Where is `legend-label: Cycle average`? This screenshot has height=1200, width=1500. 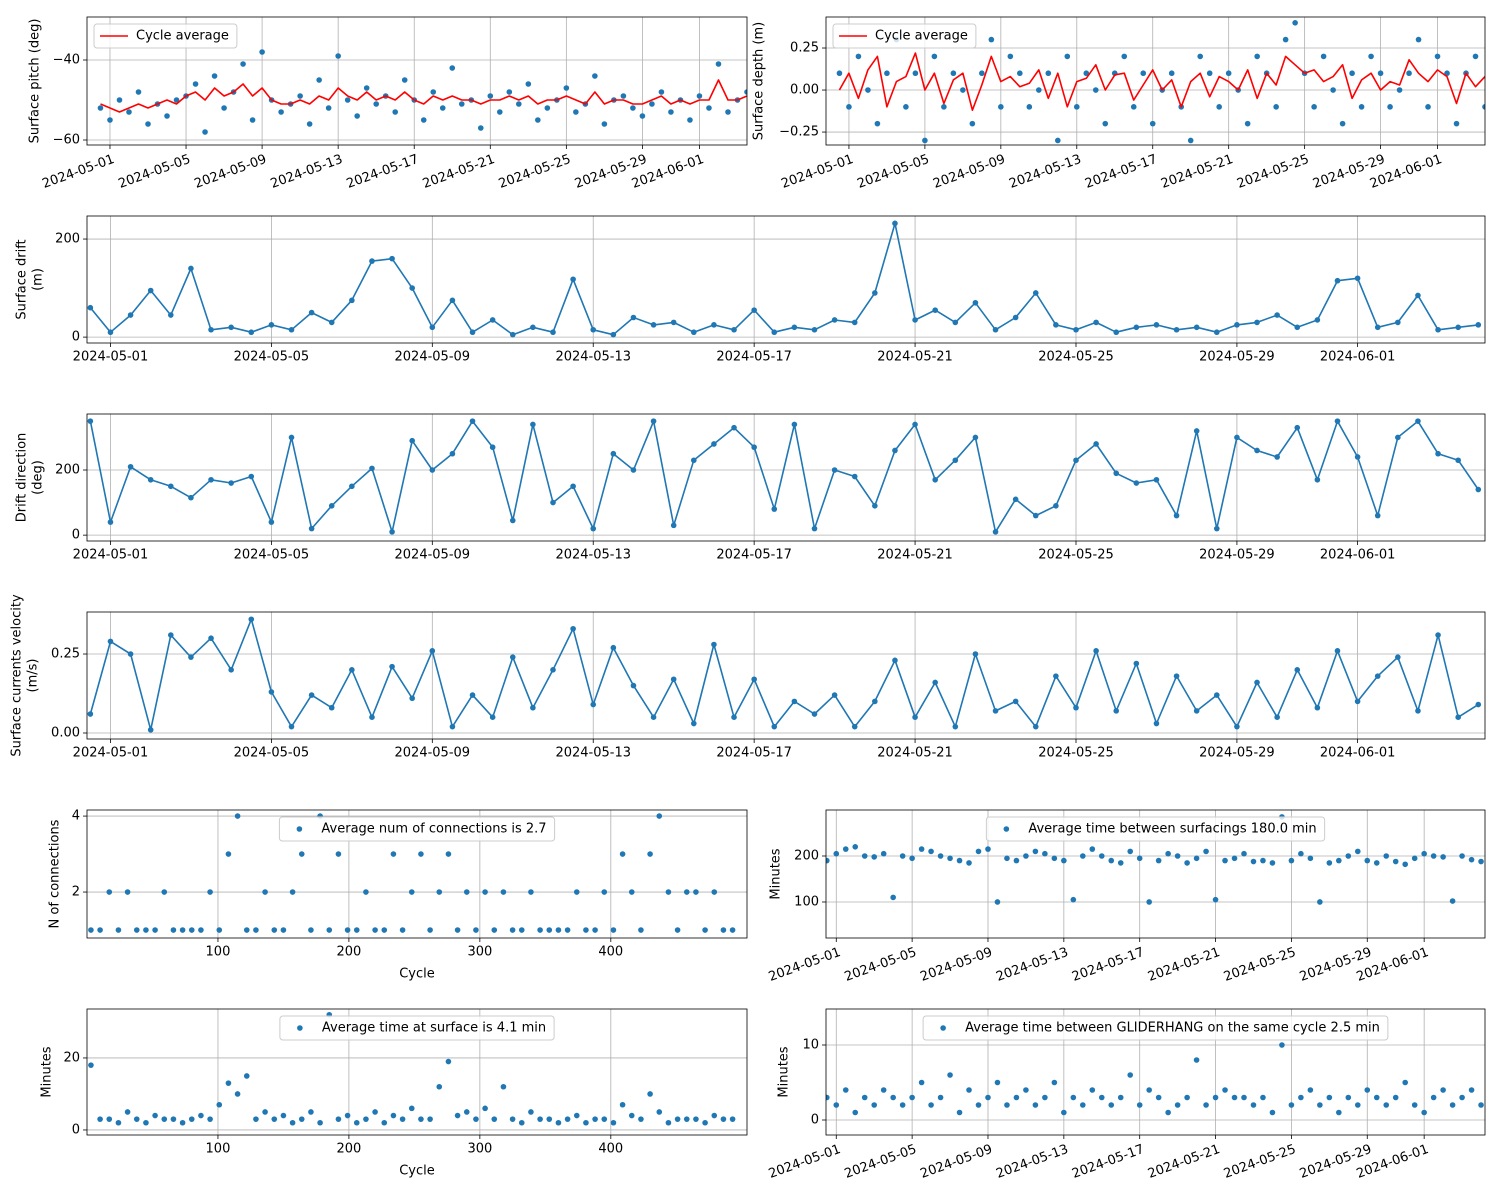
legend-label: Cycle average is located at coordinates (921, 36).